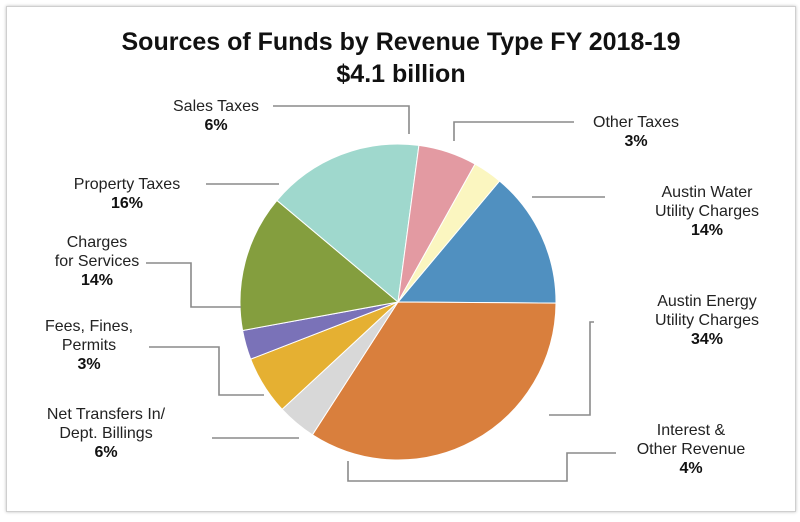 The width and height of the screenshot is (800, 522). I want to click on slice-name: Austin Energy, so click(707, 301).